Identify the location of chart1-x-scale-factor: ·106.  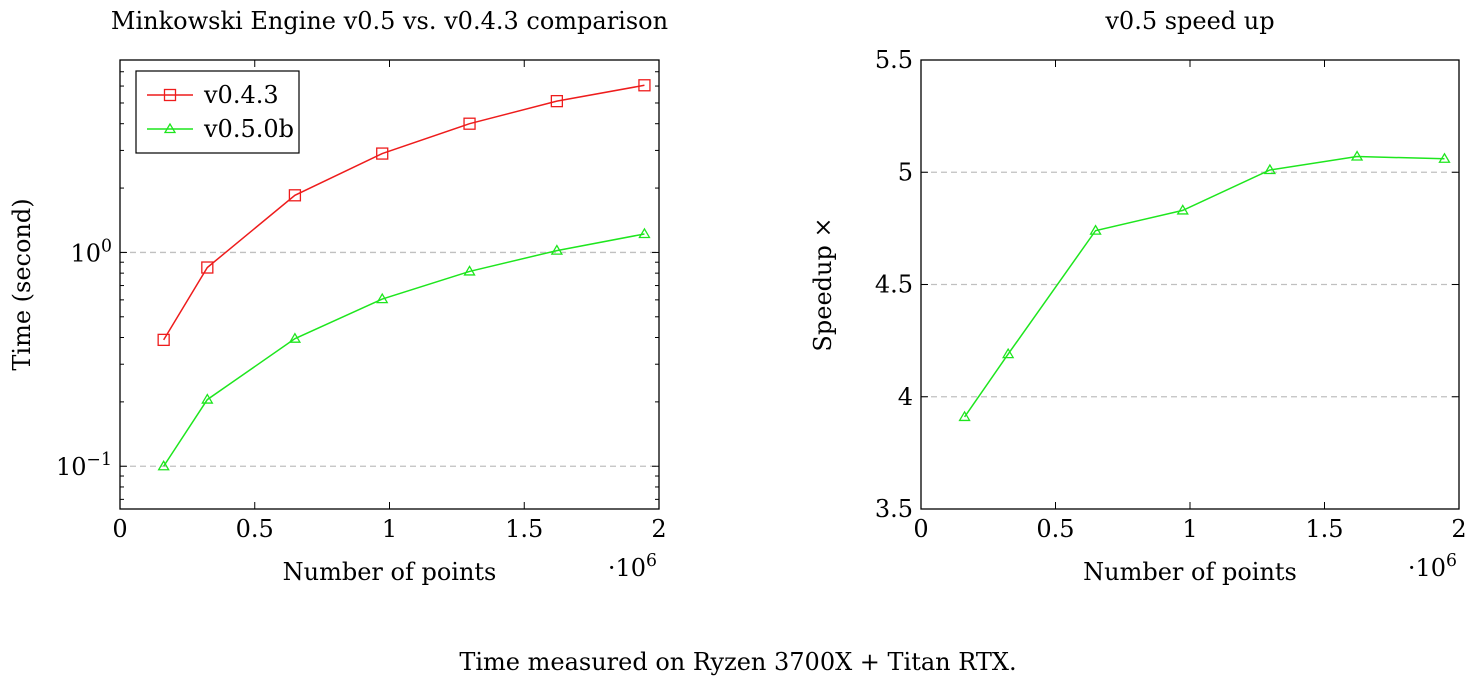
(632, 566).